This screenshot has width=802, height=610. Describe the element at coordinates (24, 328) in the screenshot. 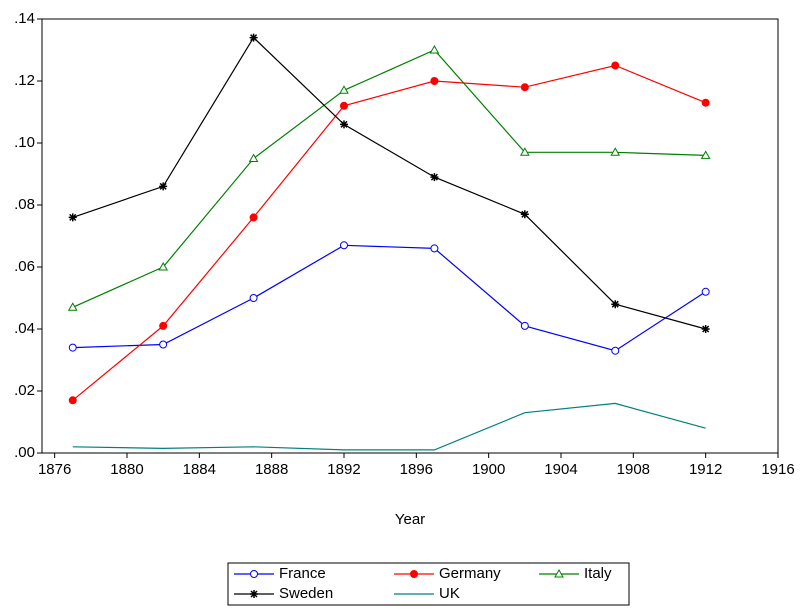

I see `y-tick-label: .04` at that location.